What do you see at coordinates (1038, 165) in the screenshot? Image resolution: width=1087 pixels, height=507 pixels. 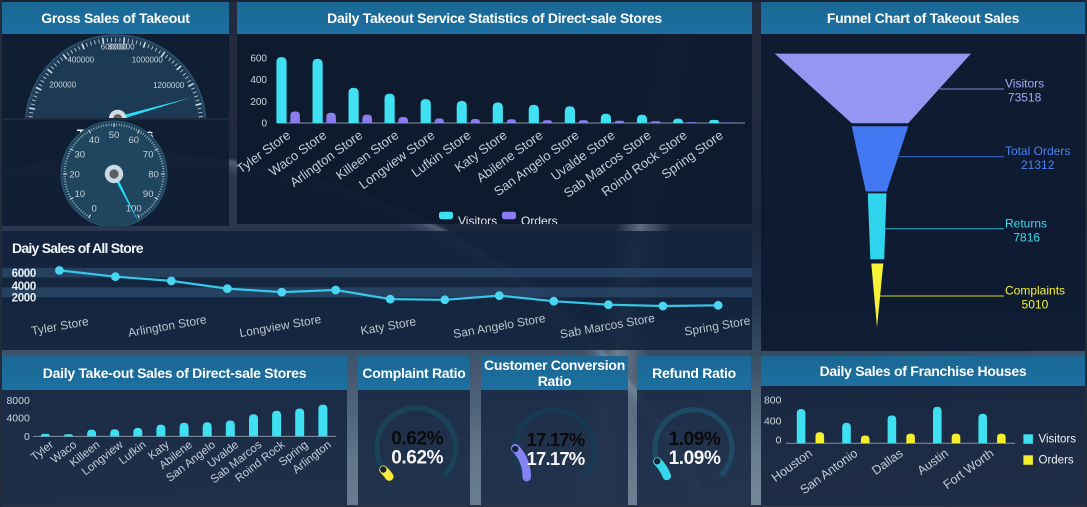 I see `svg-text: 21312` at bounding box center [1038, 165].